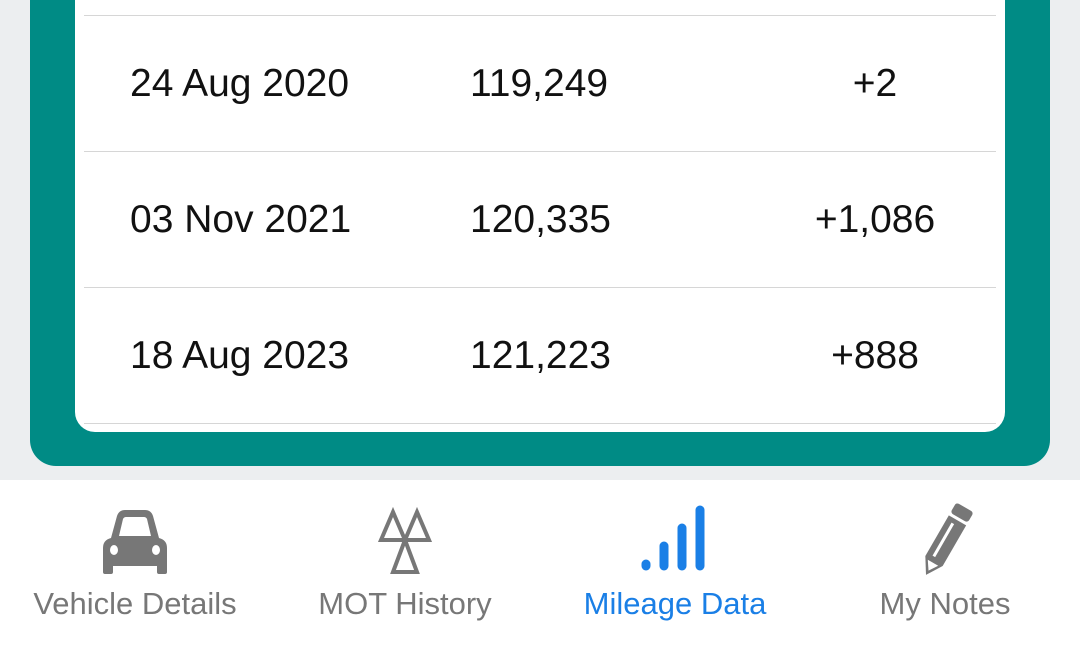 The image size is (1080, 647). Describe the element at coordinates (405, 540) in the screenshot. I see `mot-triangles-icon` at that location.